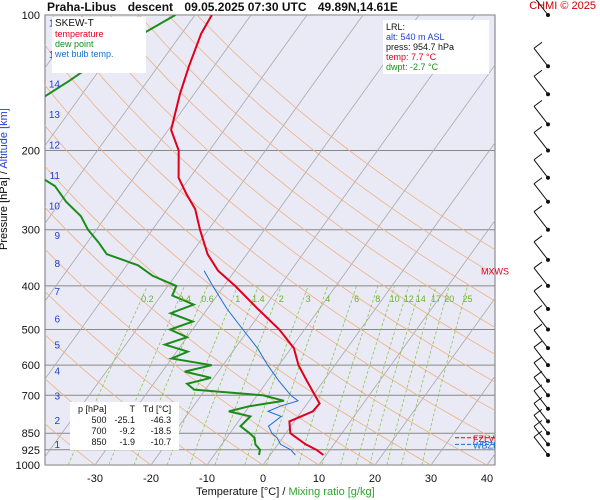 The height and width of the screenshot is (500, 600). Describe the element at coordinates (99, 420) in the screenshot. I see `cell-p: 500` at that location.